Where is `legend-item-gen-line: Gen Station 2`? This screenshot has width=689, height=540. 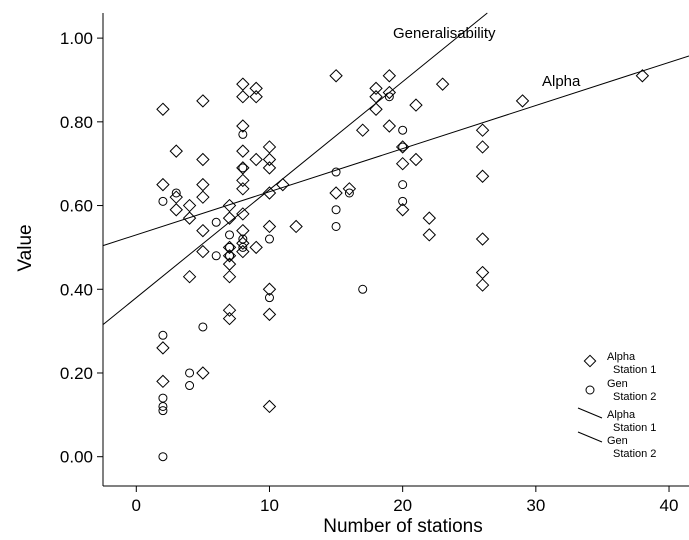 legend-item-gen-line: Gen Station 2 is located at coordinates (616, 445).